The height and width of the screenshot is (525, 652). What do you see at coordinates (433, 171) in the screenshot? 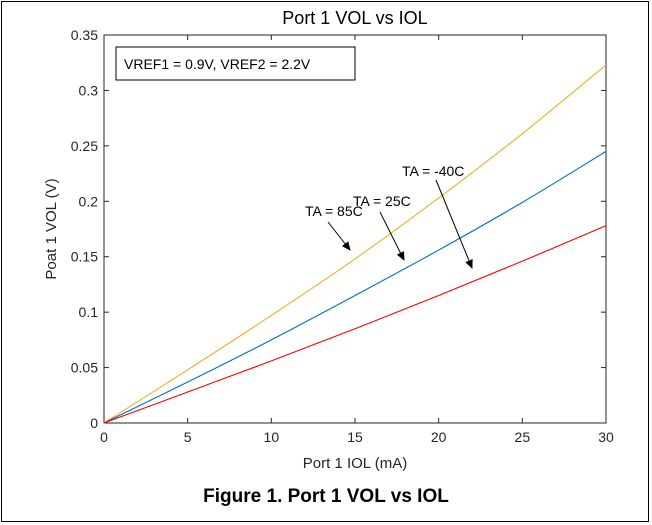
I see `annotation-label: TA = -40C` at bounding box center [433, 171].